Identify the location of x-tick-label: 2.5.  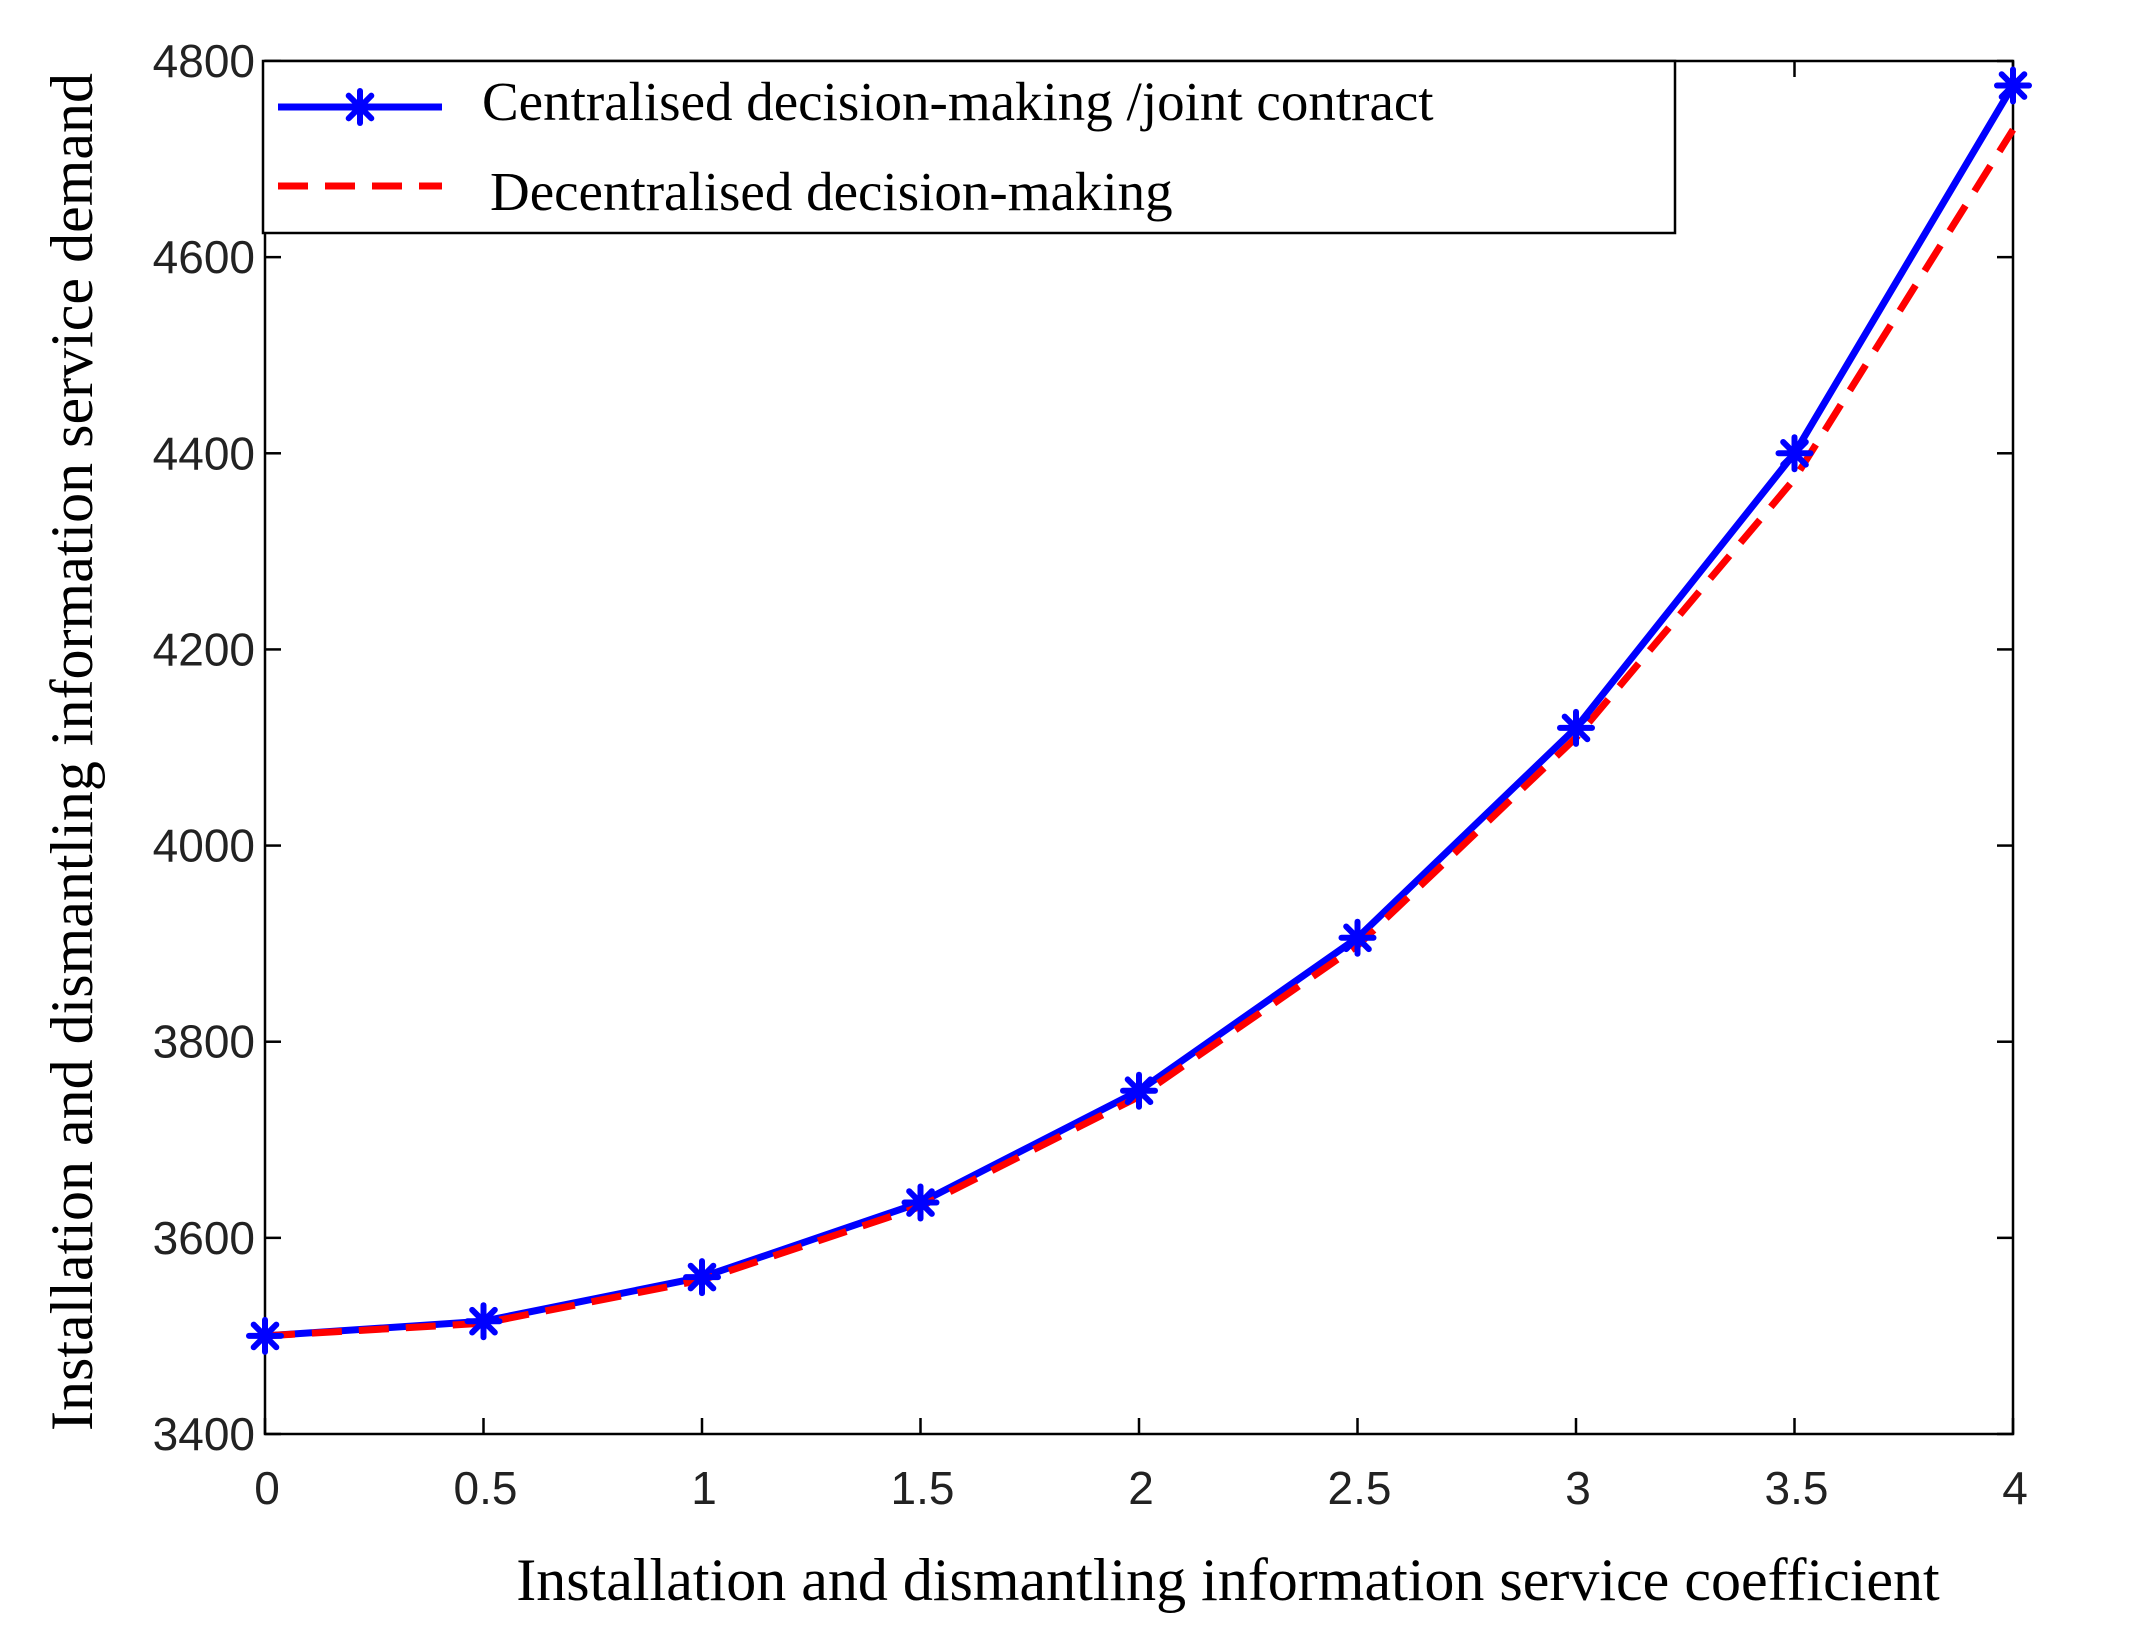
(1360, 1488).